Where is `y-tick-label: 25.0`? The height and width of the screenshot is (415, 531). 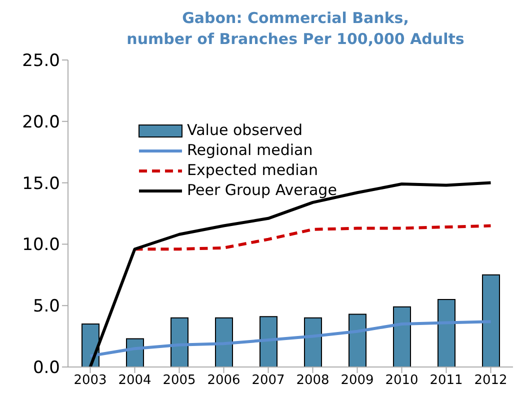
y-tick-label: 25.0 is located at coordinates (41, 61).